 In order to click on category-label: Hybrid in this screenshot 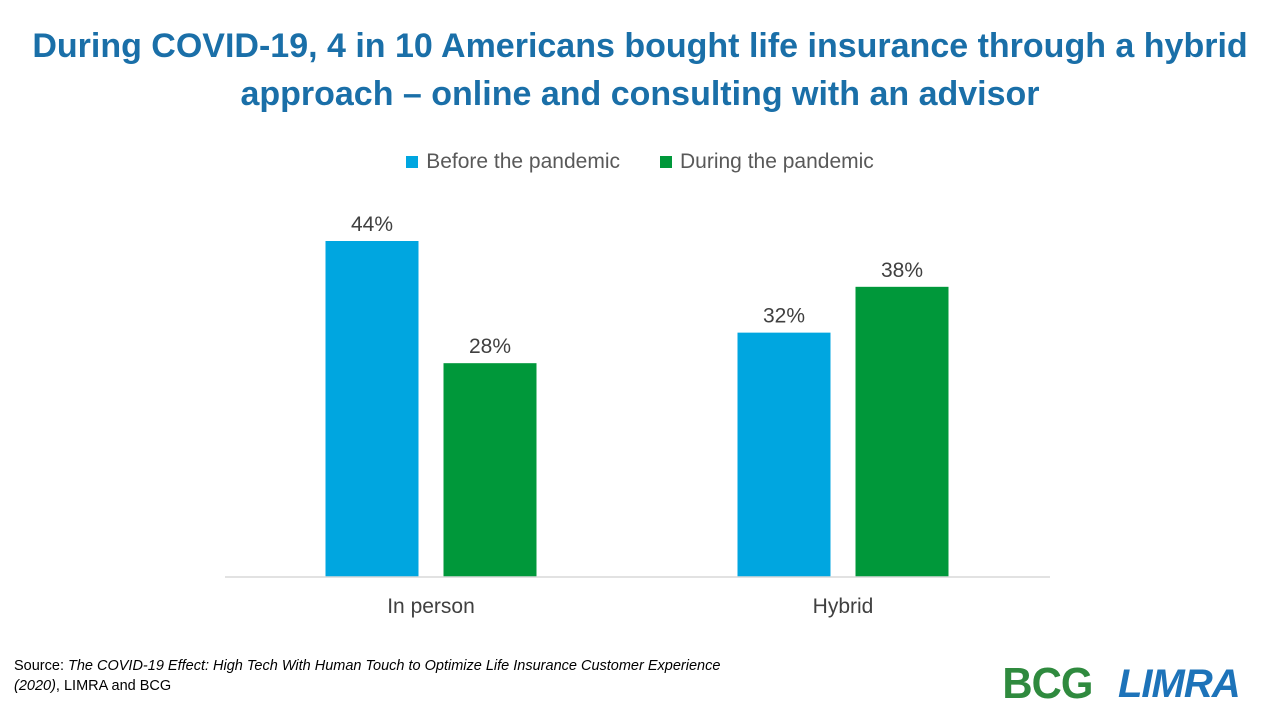, I will do `click(843, 606)`.